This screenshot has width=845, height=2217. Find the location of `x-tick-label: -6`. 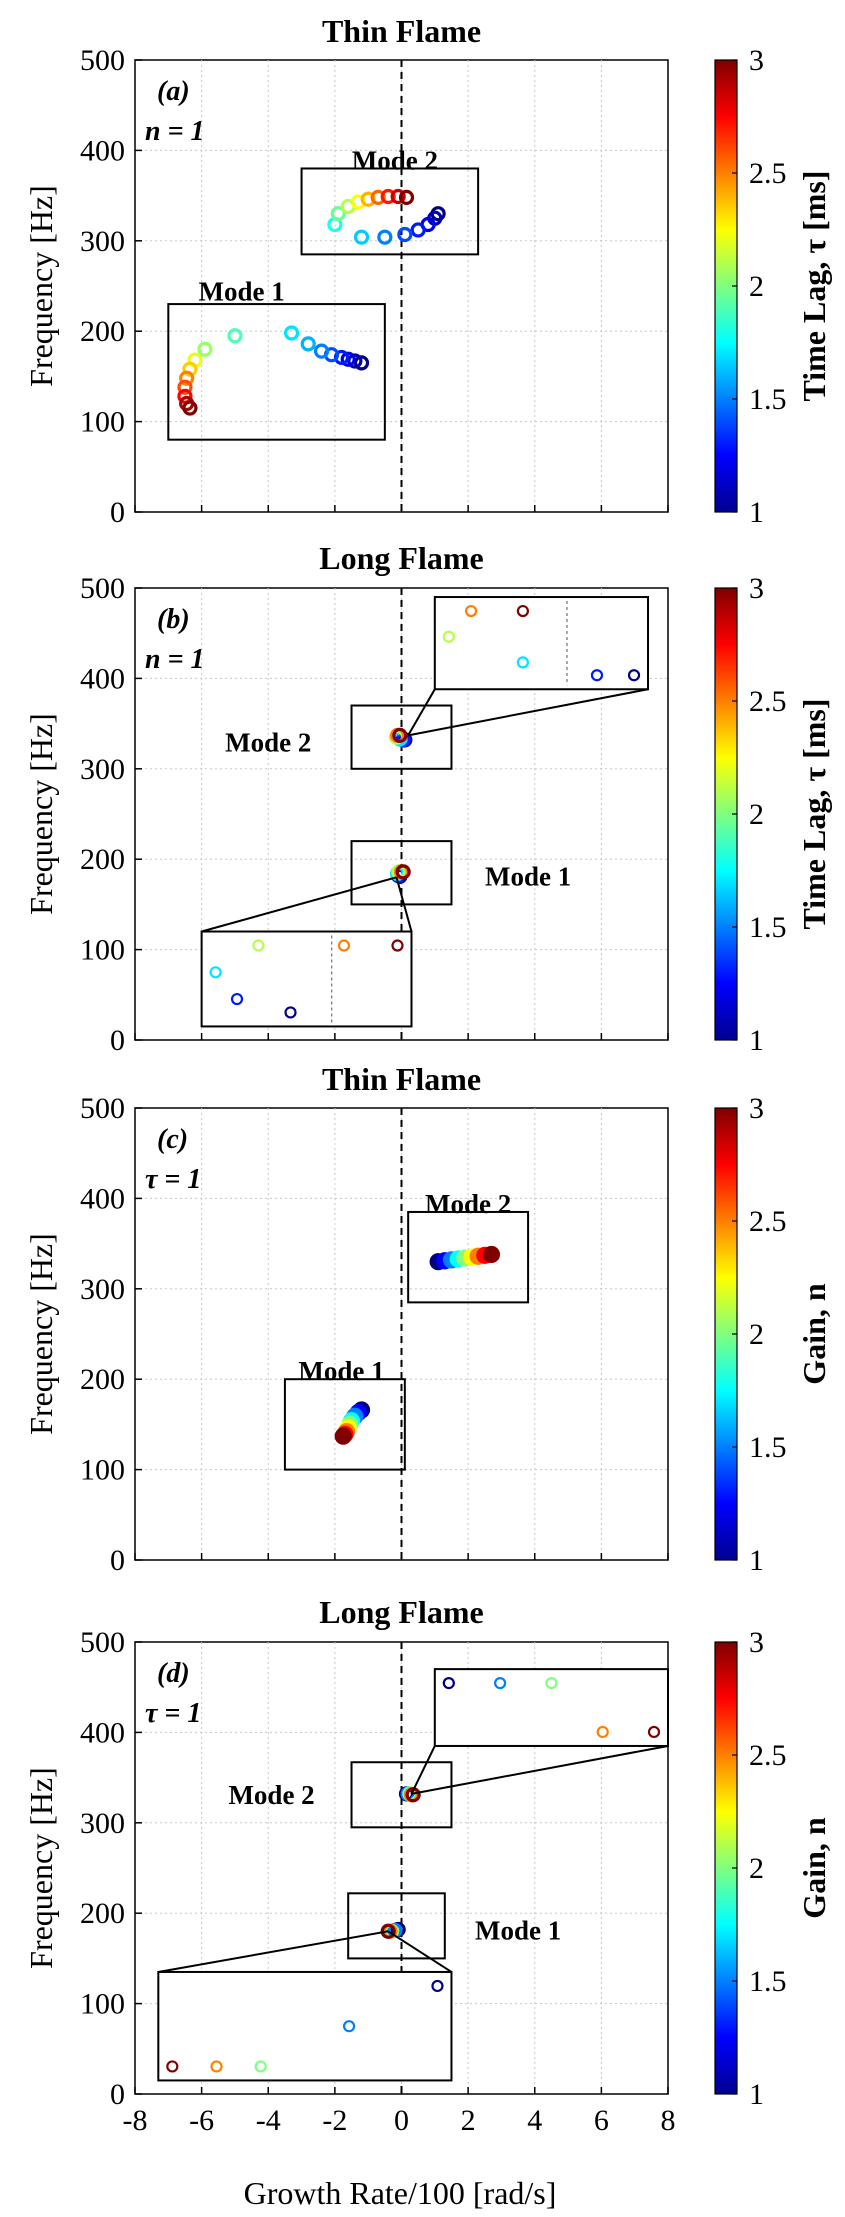

x-tick-label: -6 is located at coordinates (201, 2120).